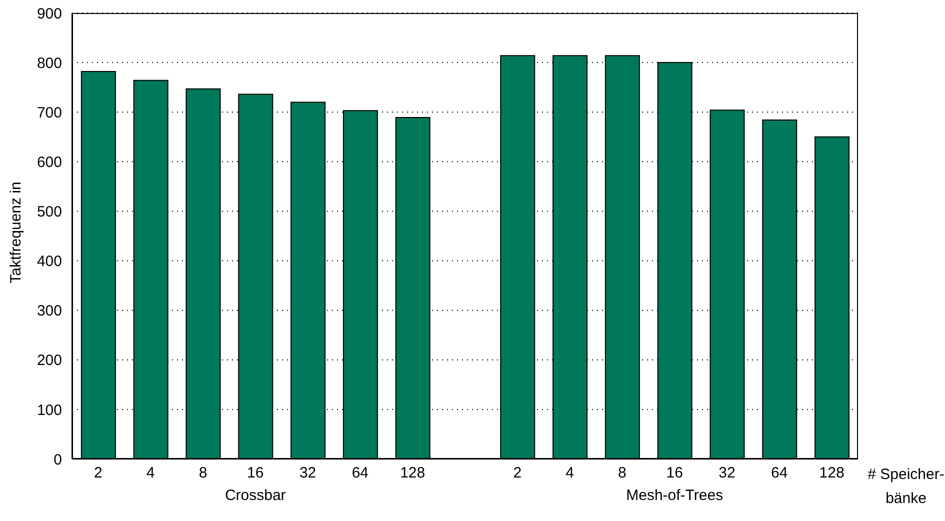  Describe the element at coordinates (16, 232) in the screenshot. I see `y-axis-title: Taktfrequenz in` at that location.